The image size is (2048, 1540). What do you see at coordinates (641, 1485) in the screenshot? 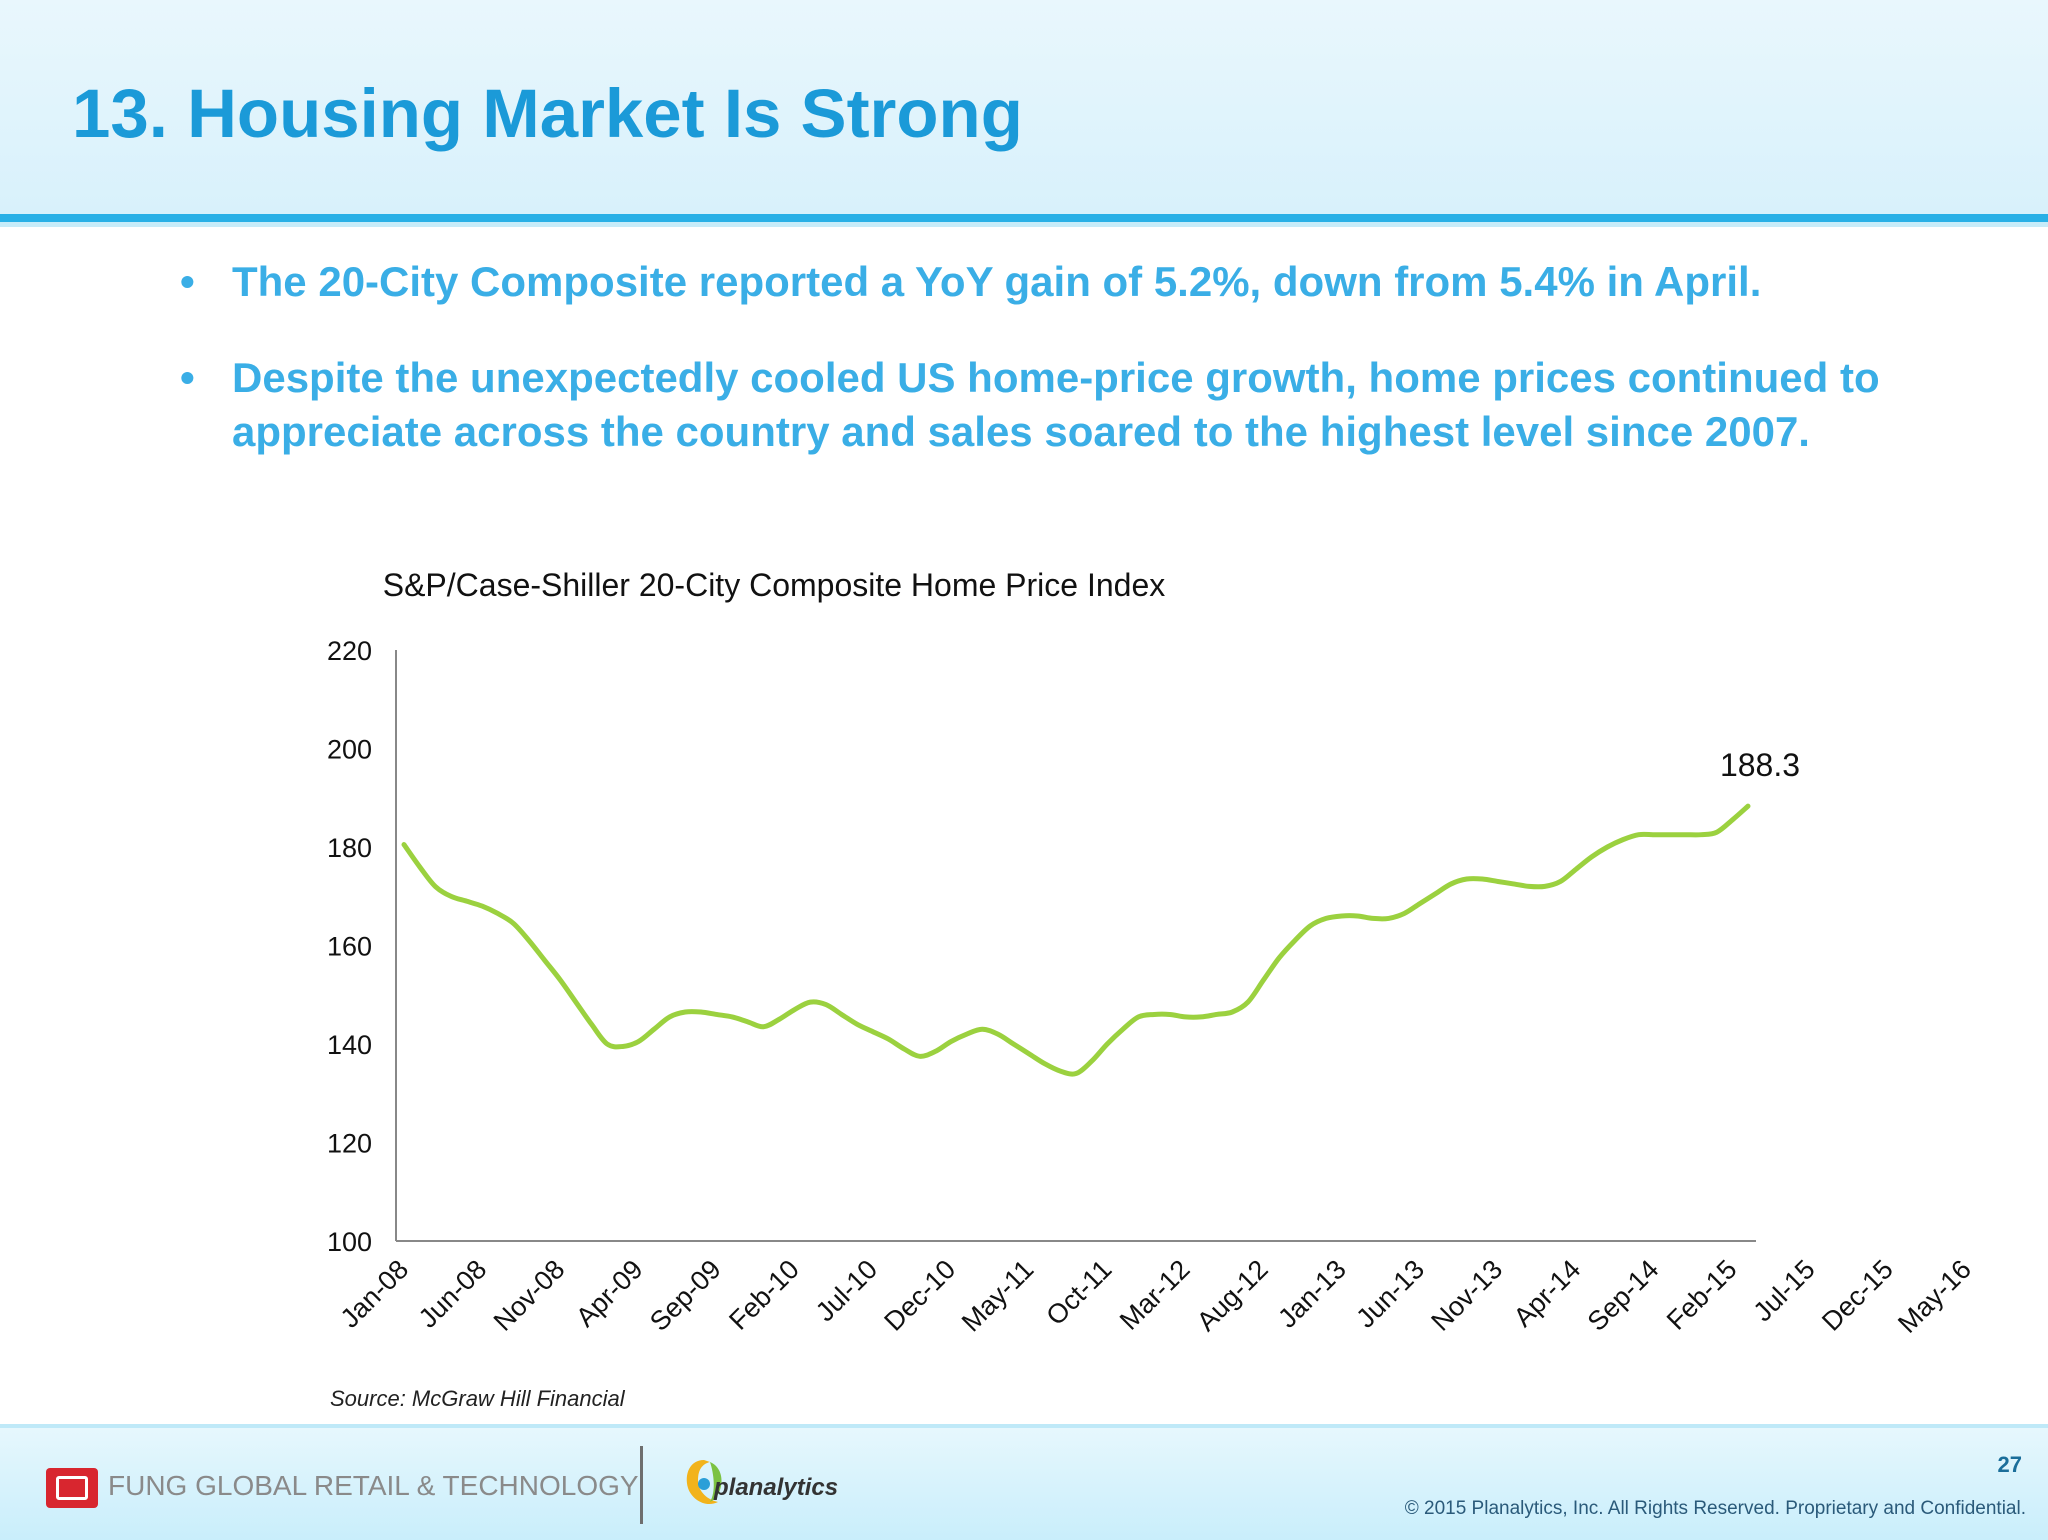
I see `footer-divider` at bounding box center [641, 1485].